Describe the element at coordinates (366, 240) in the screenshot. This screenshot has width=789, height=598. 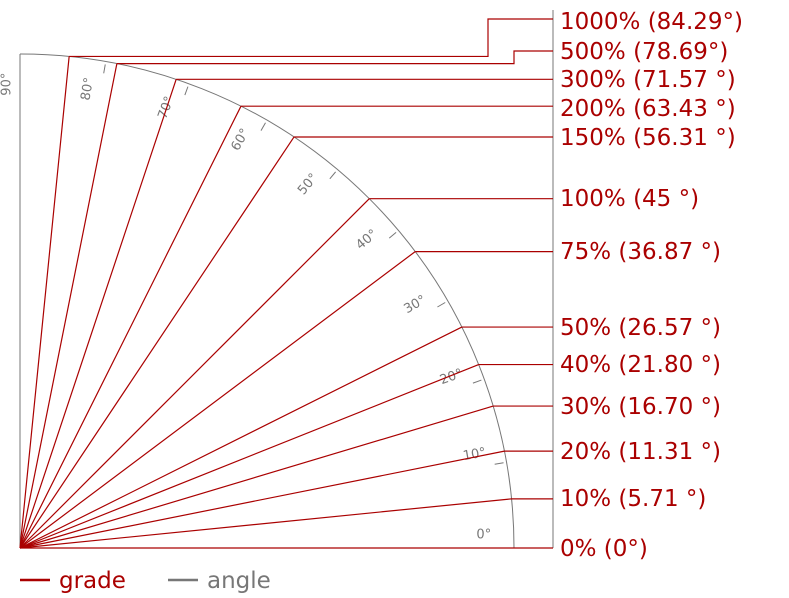
I see `angle-tick-label: 40°` at that location.